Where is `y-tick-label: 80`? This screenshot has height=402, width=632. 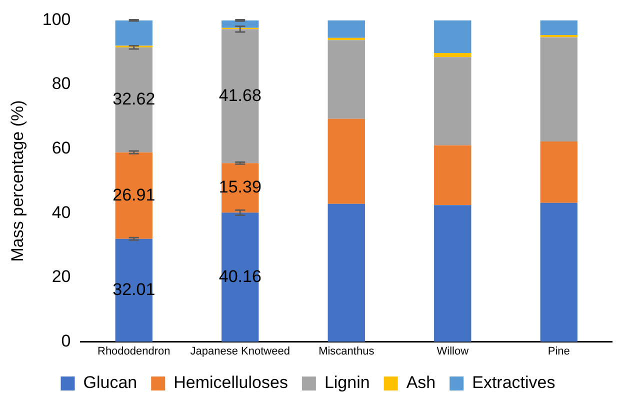 y-tick-label: 80 is located at coordinates (61, 84).